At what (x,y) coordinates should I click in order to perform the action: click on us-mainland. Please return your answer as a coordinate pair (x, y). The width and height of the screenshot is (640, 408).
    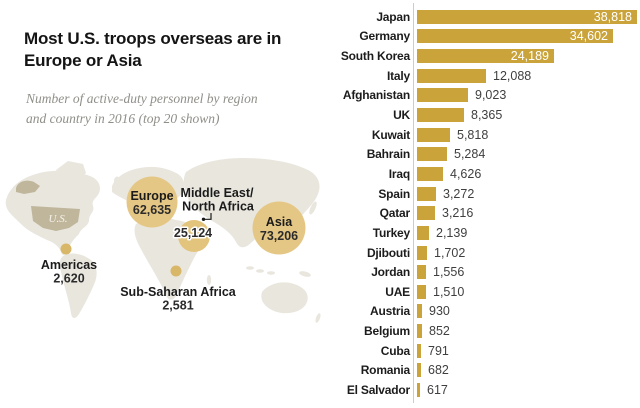
    Looking at the image, I should click on (55, 218).